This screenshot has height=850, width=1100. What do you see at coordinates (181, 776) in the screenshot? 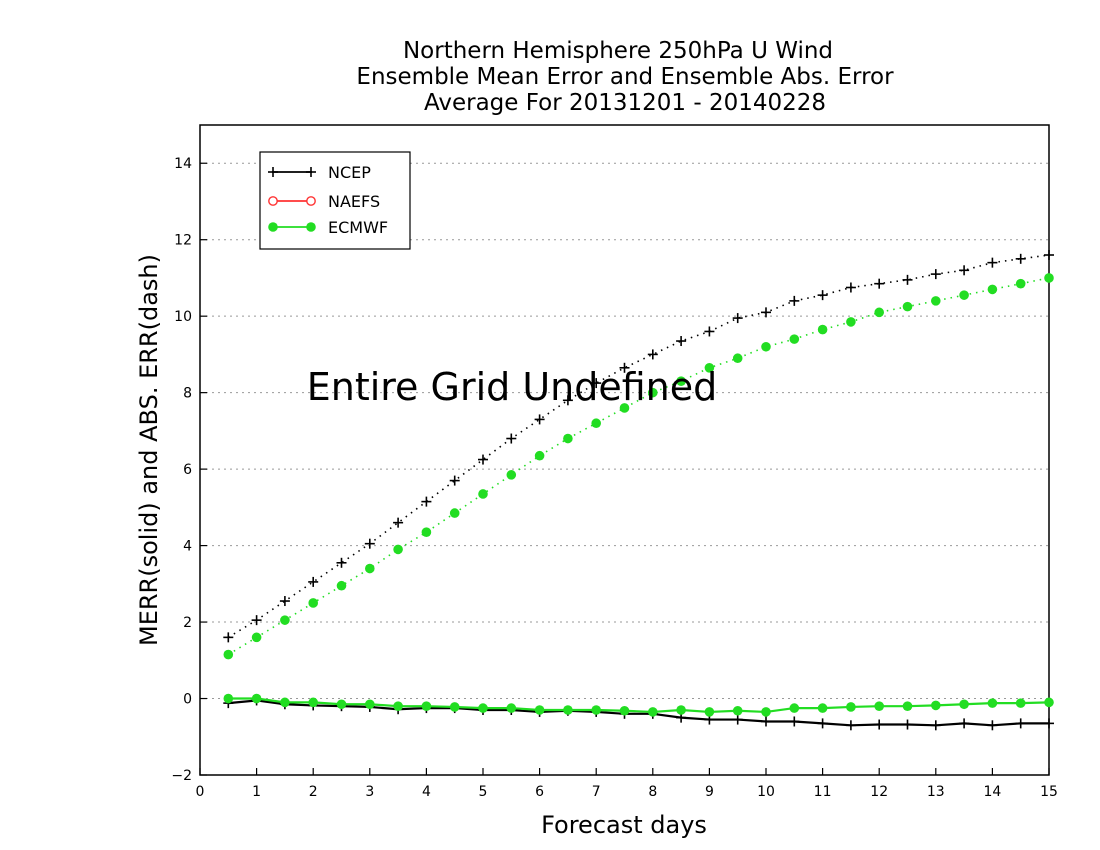
I see `y-tick-label: −2` at bounding box center [181, 776].